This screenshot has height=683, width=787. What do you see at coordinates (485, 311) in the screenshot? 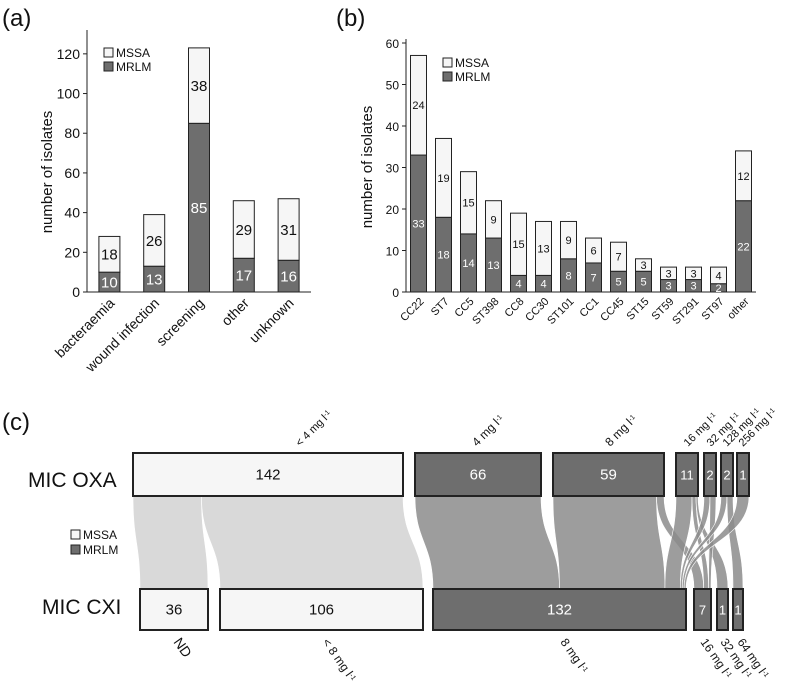
I see `b-category-label: ST398` at bounding box center [485, 311].